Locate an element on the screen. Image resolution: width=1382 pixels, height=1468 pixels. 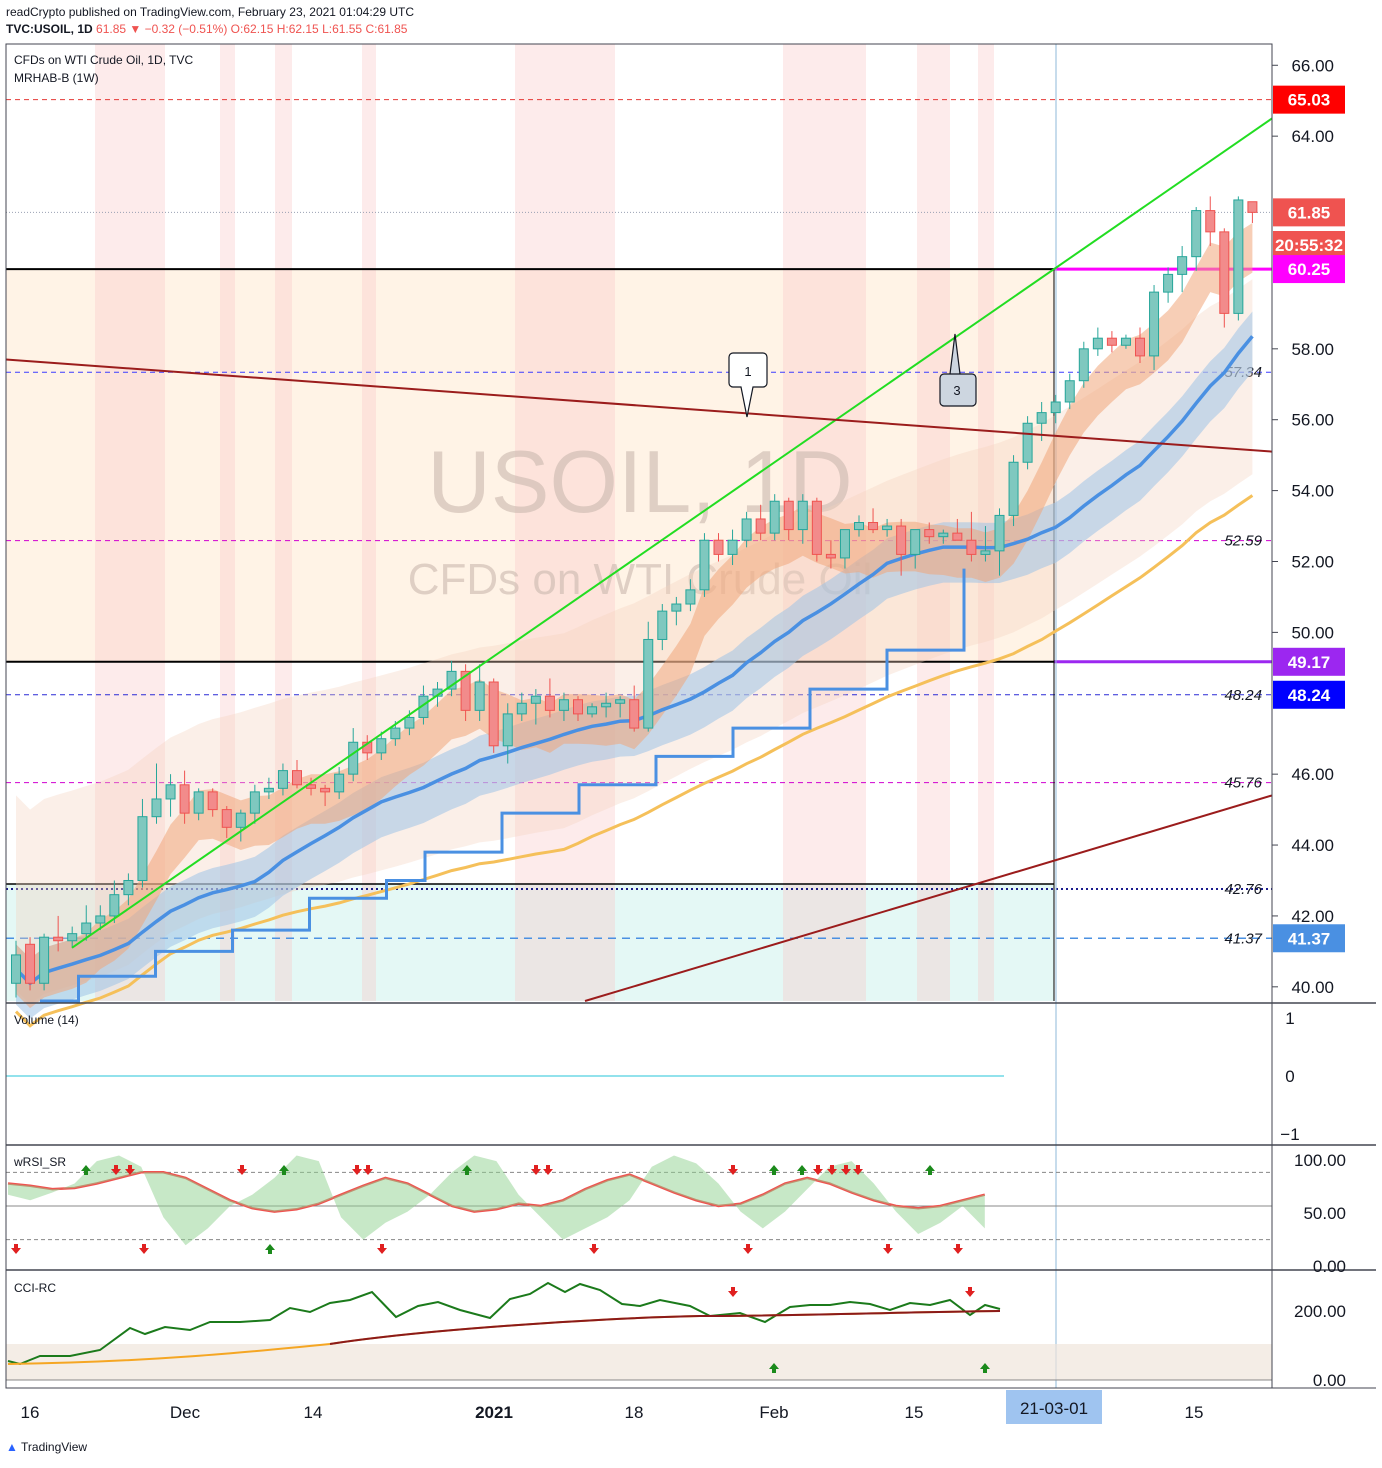
highlight-stripe is located at coordinates (283, 522).